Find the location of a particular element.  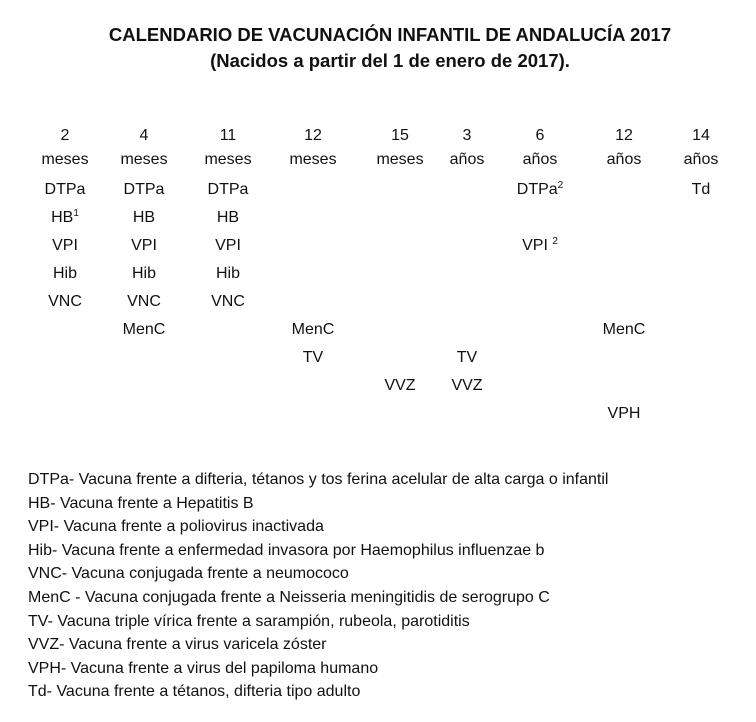

schedule-column: 12 años MenC VPH is located at coordinates (624, 276).